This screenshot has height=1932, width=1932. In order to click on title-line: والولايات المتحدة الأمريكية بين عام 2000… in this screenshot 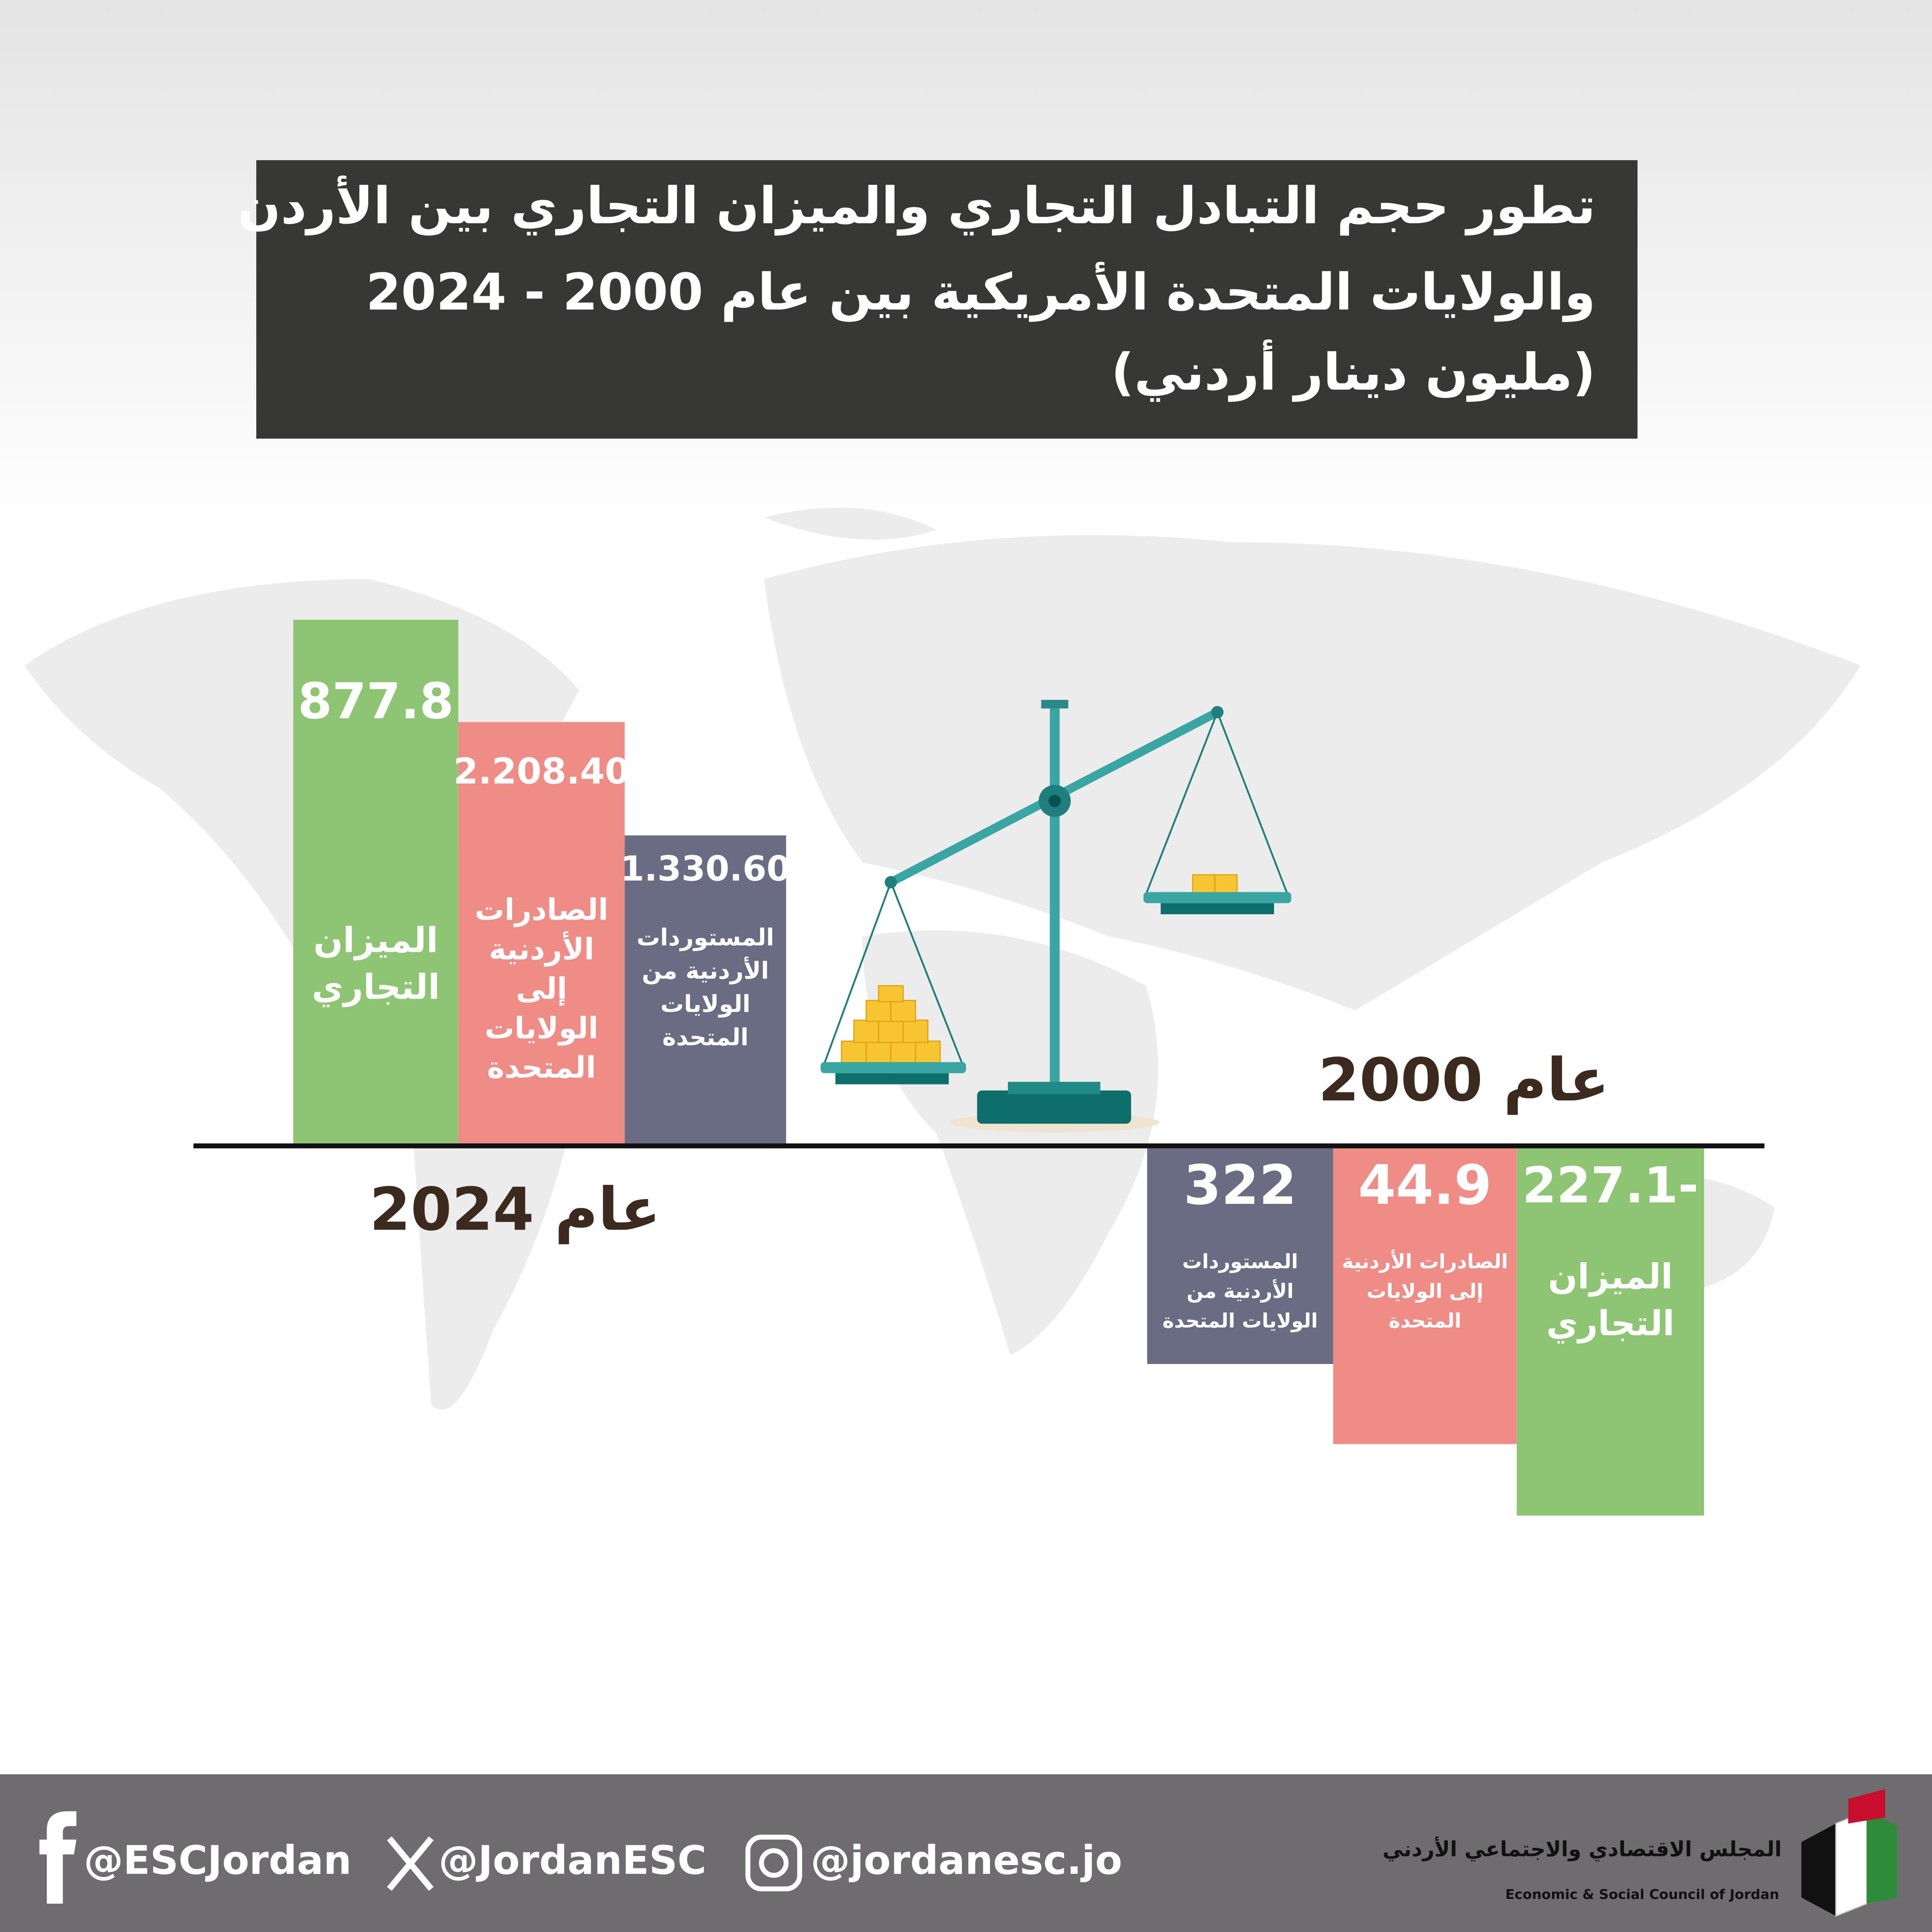, I will do `click(980, 292)`.